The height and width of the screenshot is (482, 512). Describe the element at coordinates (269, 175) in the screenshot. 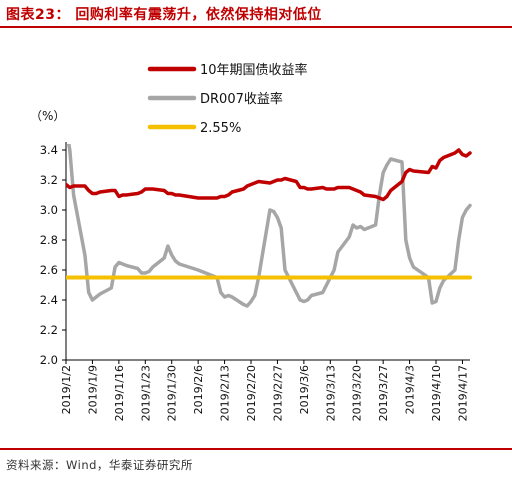

I see `series-10y-treasury-yield` at that location.